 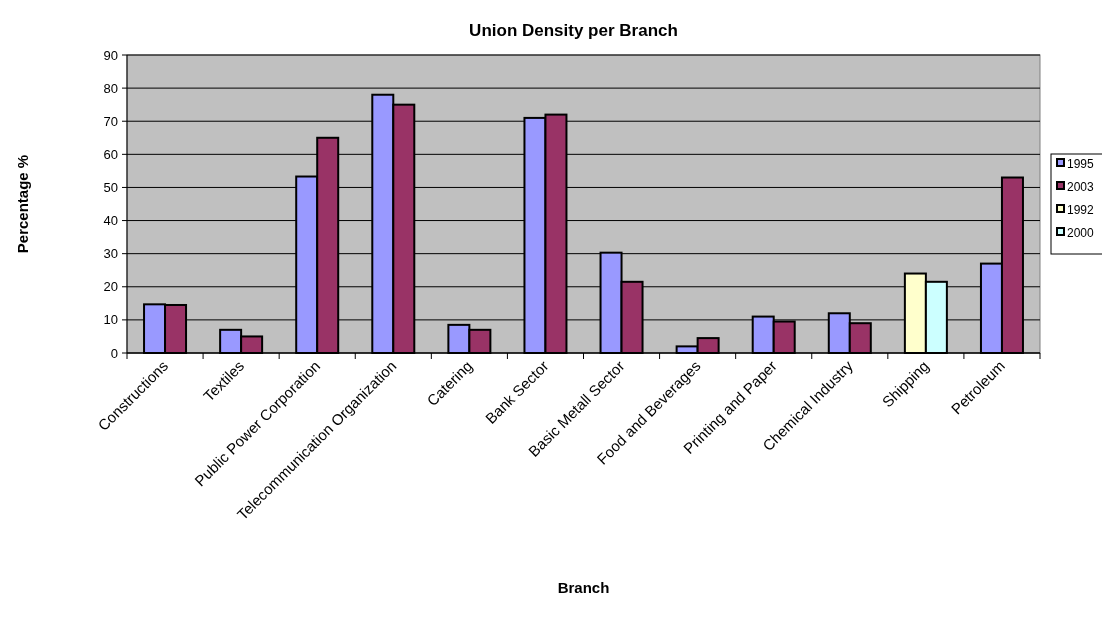 I want to click on y-tick-label: 0, so click(x=114, y=353).